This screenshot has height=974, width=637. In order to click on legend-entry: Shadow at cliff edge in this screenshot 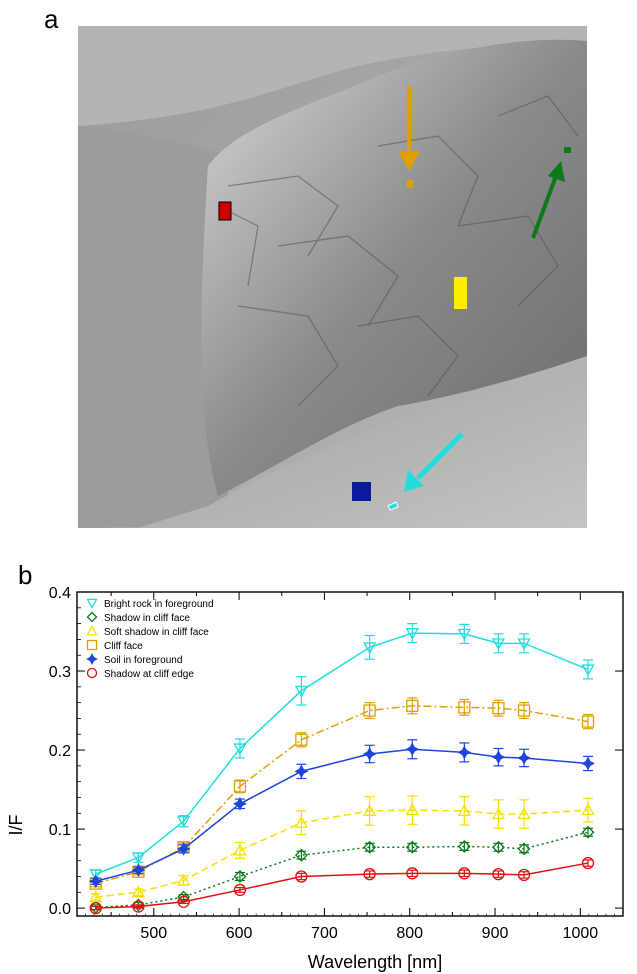, I will do `click(149, 674)`.